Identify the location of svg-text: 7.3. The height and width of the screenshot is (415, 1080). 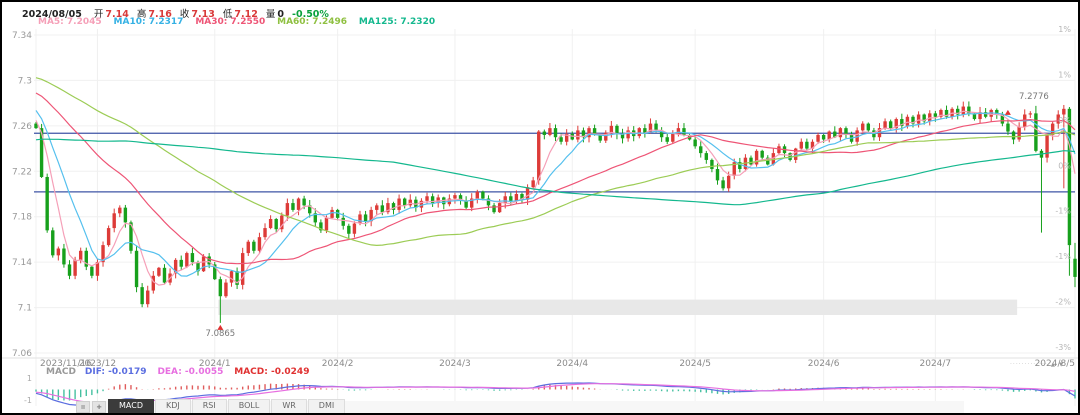
(25, 81).